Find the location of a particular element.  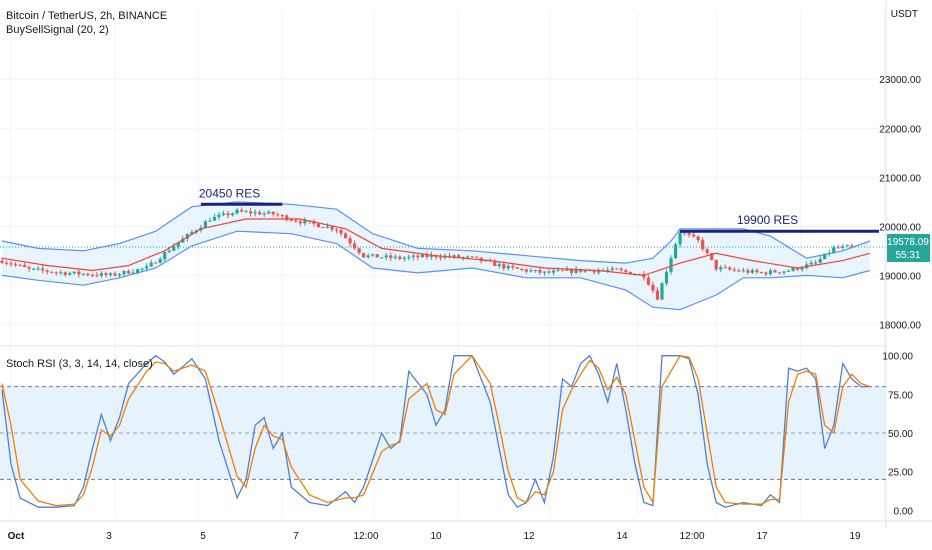

price-tick-label: 19000.00 is located at coordinates (900, 276).